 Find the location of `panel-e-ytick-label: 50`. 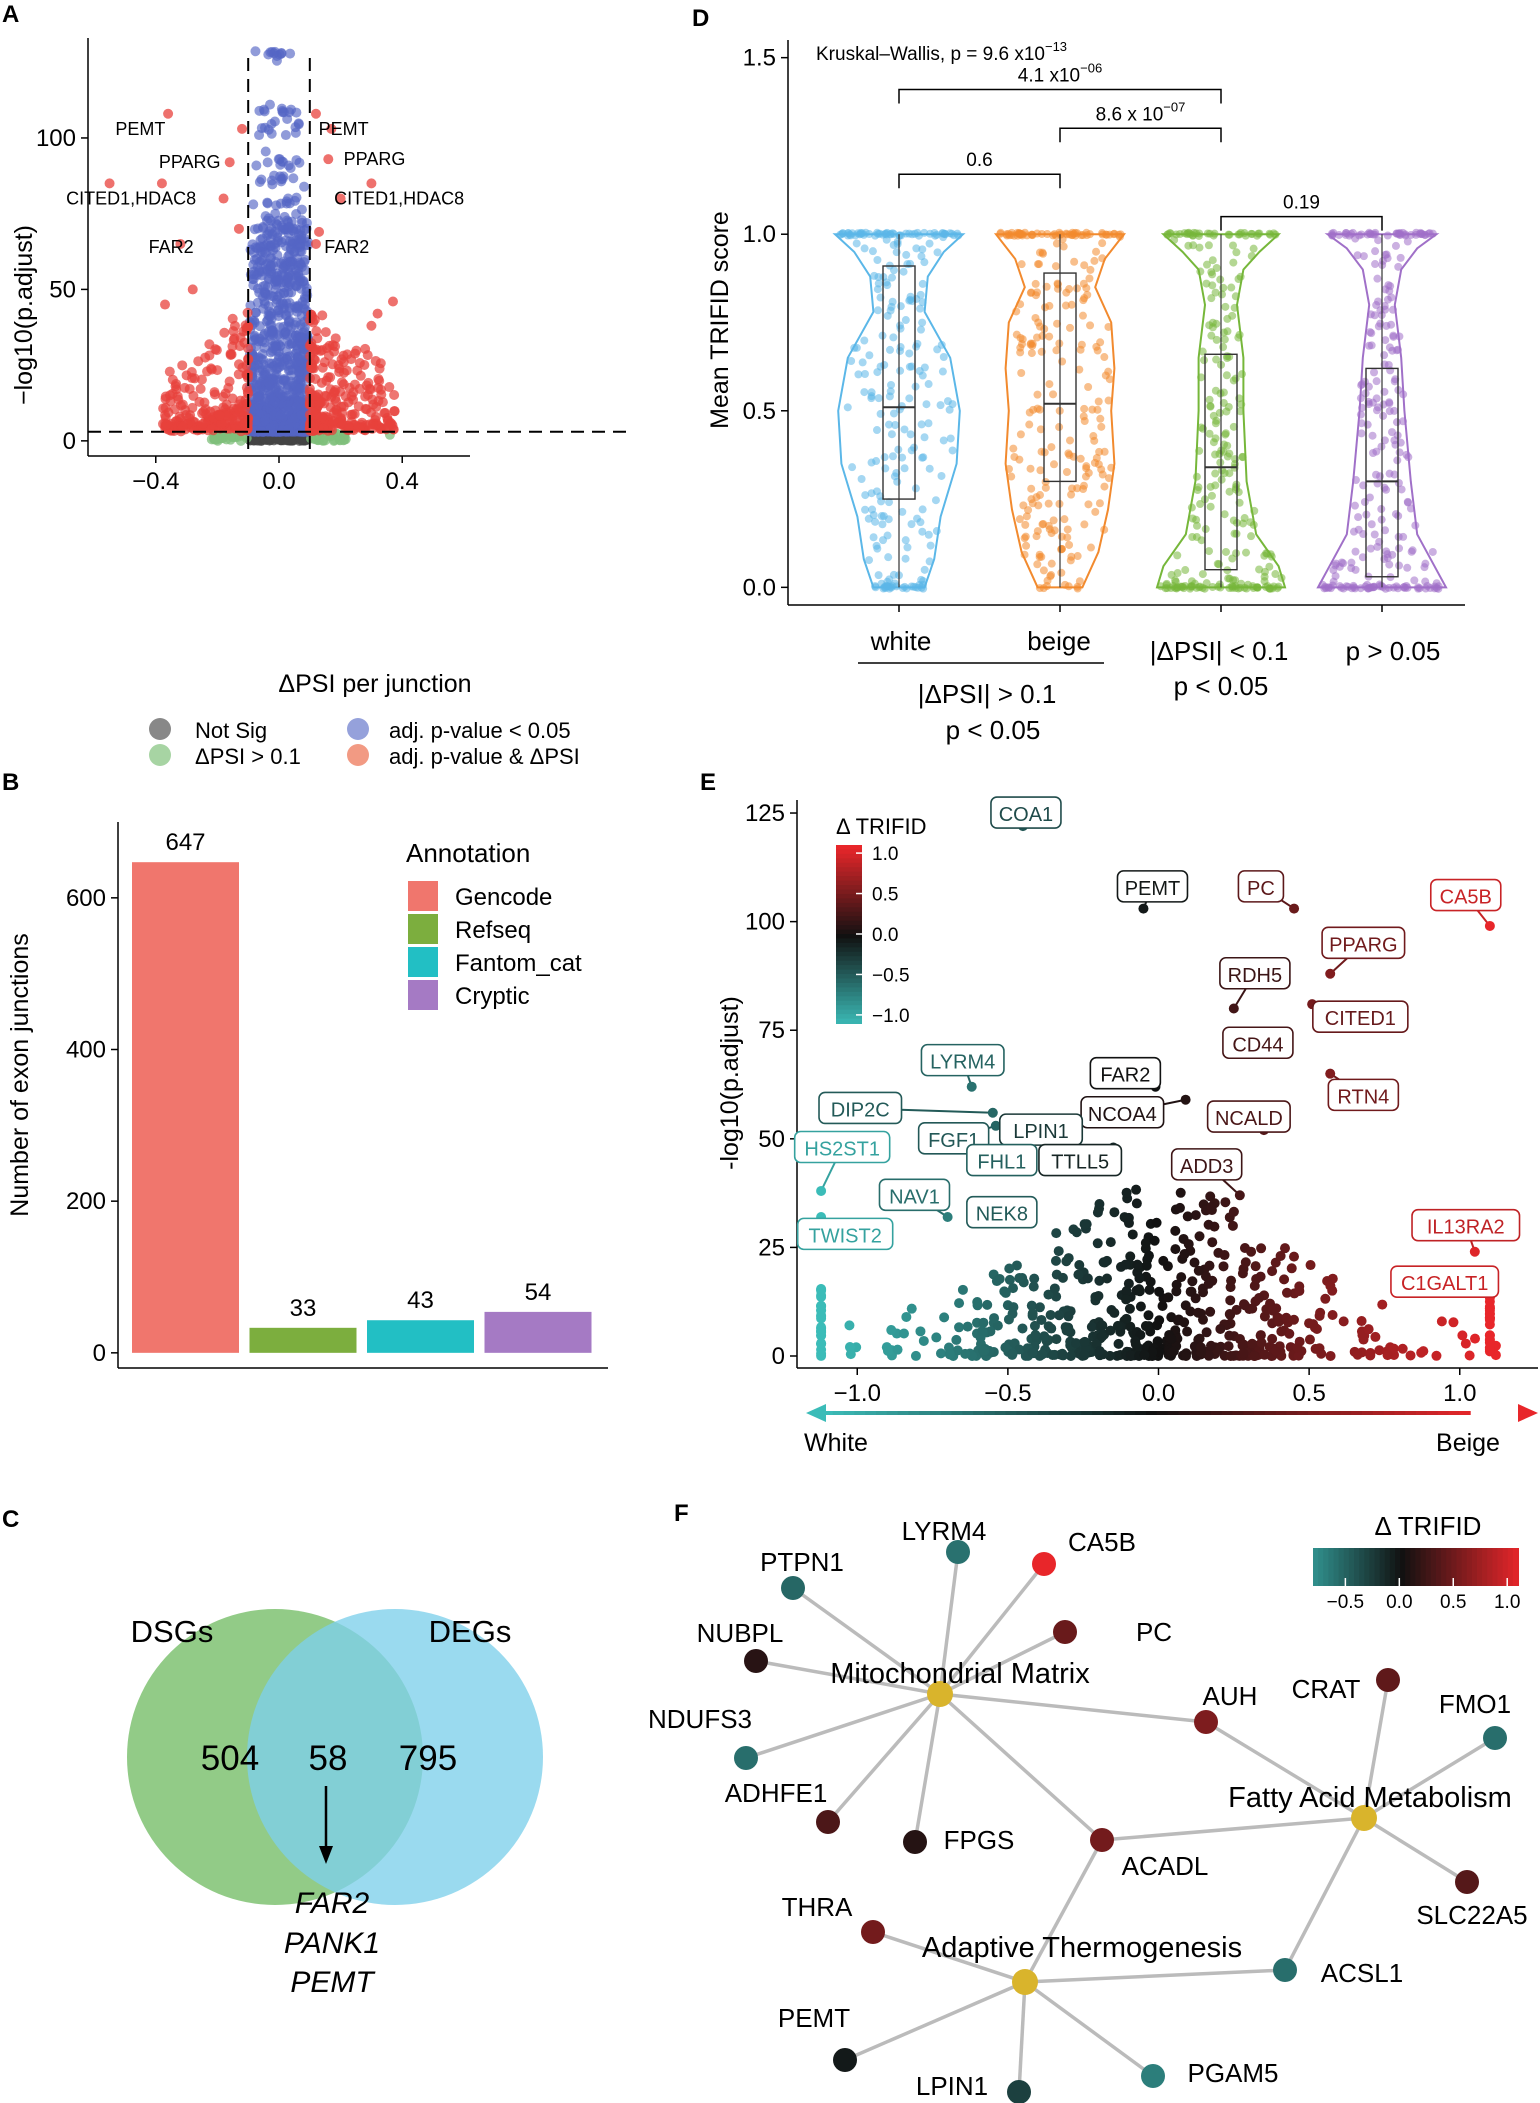

panel-e-ytick-label: 50 is located at coordinates (771, 1139).